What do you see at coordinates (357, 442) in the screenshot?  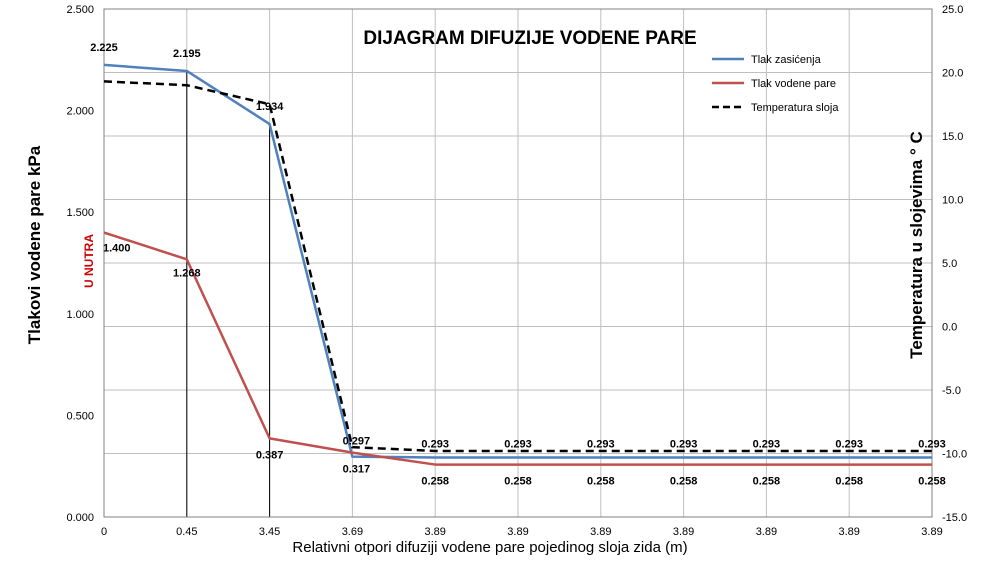 I see `data-label-saturation: 0.297` at bounding box center [357, 442].